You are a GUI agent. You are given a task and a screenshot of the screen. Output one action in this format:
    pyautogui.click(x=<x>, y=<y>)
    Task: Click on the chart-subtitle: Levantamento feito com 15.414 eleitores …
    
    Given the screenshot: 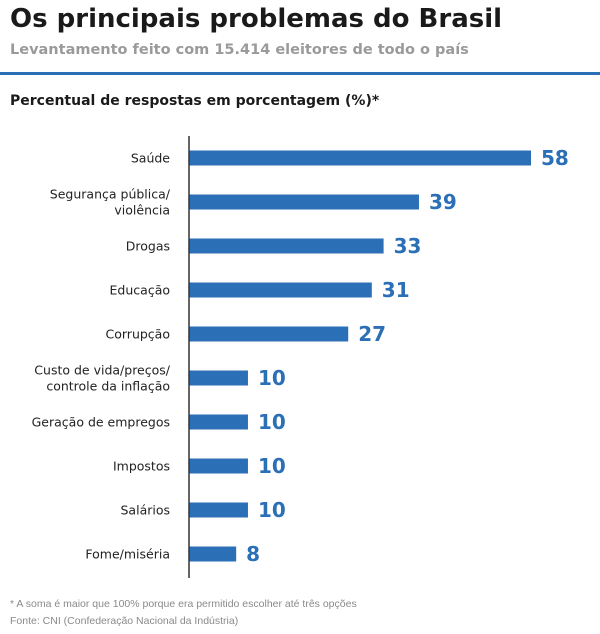 What is the action you would take?
    pyautogui.click(x=239, y=50)
    